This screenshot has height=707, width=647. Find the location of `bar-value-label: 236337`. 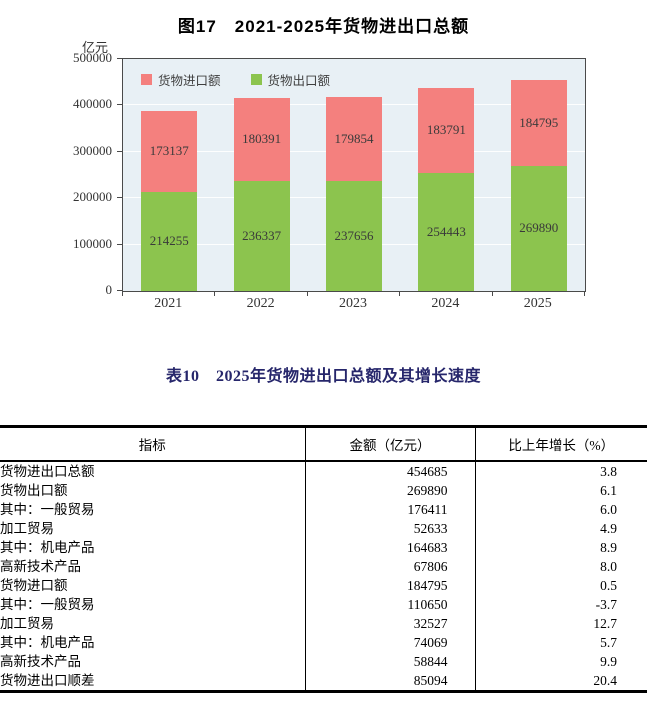

bar-value-label: 236337 is located at coordinates (262, 236).